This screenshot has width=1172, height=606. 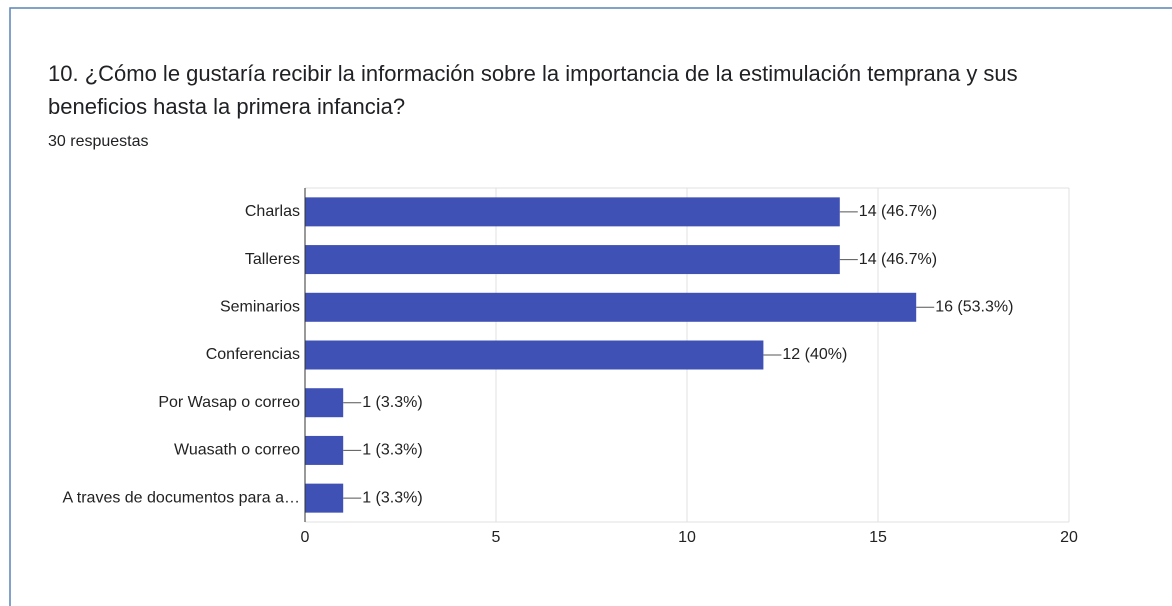 I want to click on x-tick-label: 10, so click(x=687, y=537).